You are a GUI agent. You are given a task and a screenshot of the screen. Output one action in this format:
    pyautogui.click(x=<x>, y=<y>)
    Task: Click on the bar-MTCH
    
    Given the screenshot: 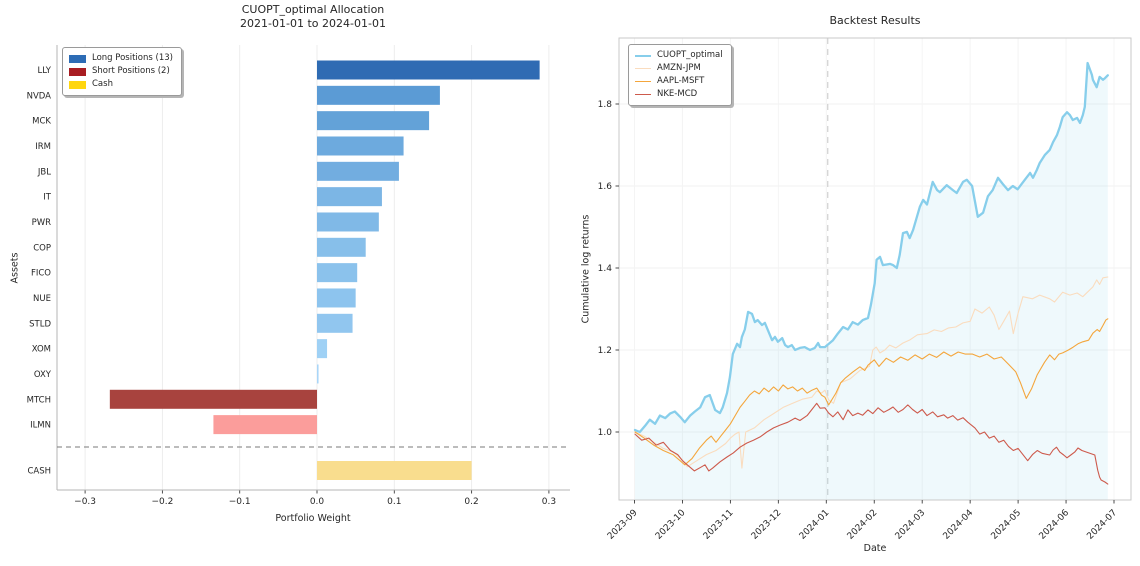 What is the action you would take?
    pyautogui.click(x=213, y=399)
    